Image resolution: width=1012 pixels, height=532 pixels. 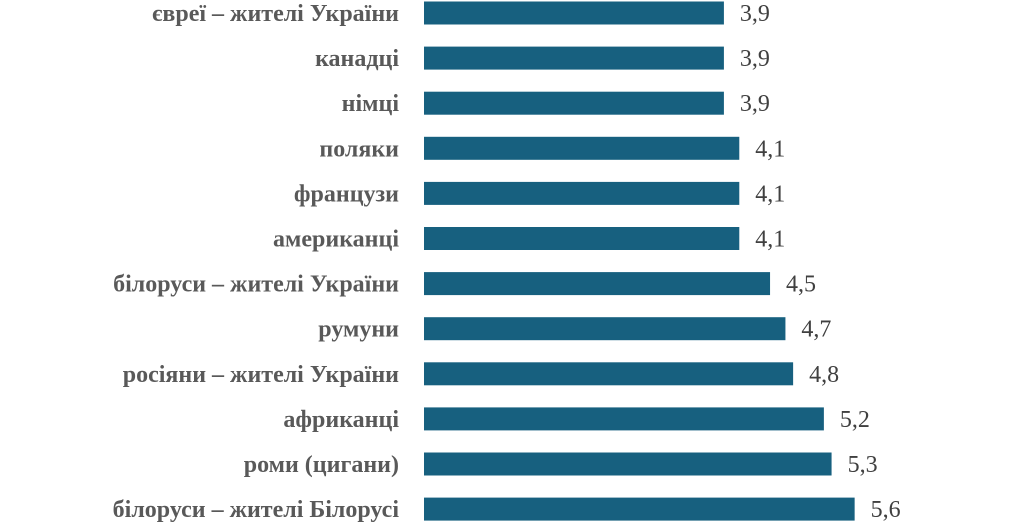 What do you see at coordinates (371, 104) in the screenshot?
I see `category-label: німці` at bounding box center [371, 104].